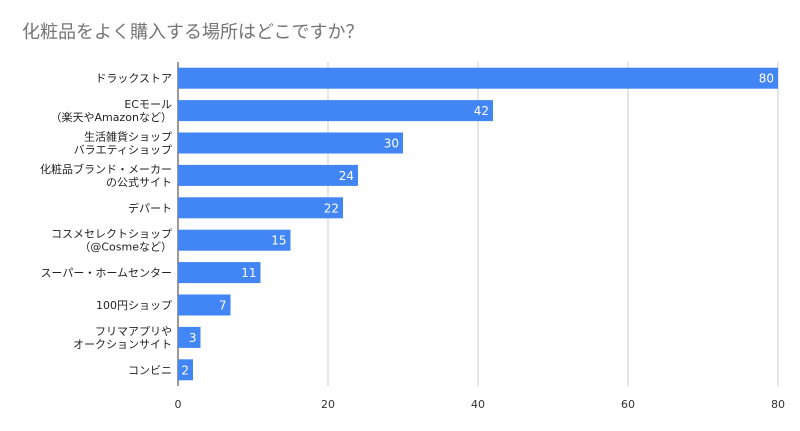 The height and width of the screenshot is (431, 800). What do you see at coordinates (778, 404) in the screenshot?
I see `x-tick-label: 80` at bounding box center [778, 404].